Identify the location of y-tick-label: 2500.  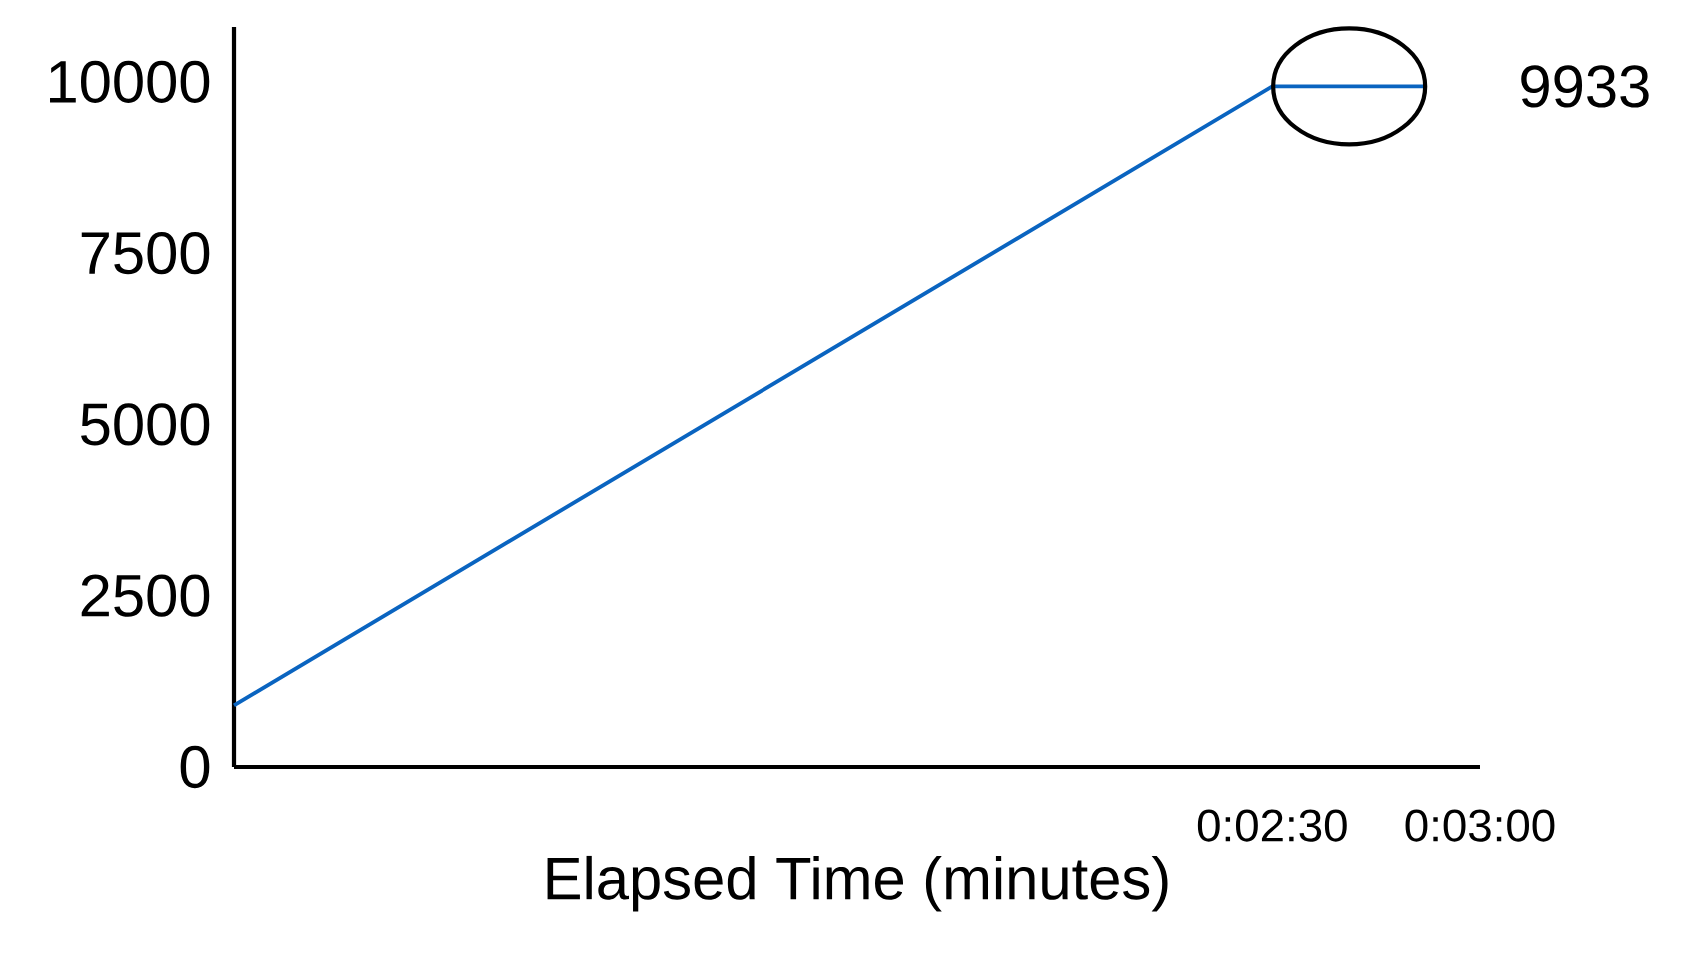
(145, 595).